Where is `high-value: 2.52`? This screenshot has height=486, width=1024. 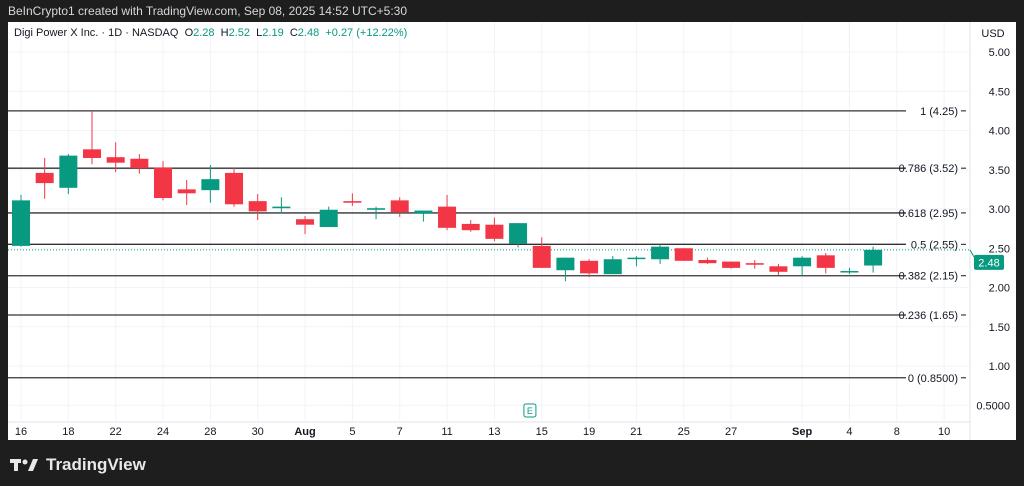 high-value: 2.52 is located at coordinates (239, 33).